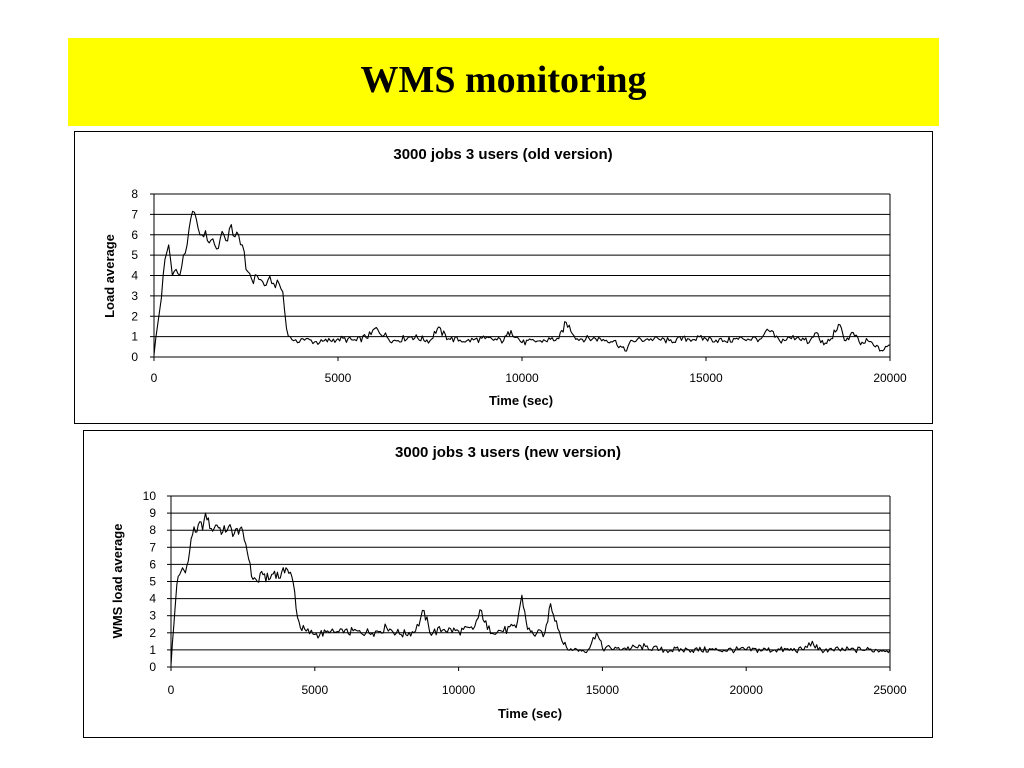 Image resolution: width=1024 pixels, height=768 pixels. What do you see at coordinates (109, 276) in the screenshot?
I see `y-axis-label: Load average` at bounding box center [109, 276].